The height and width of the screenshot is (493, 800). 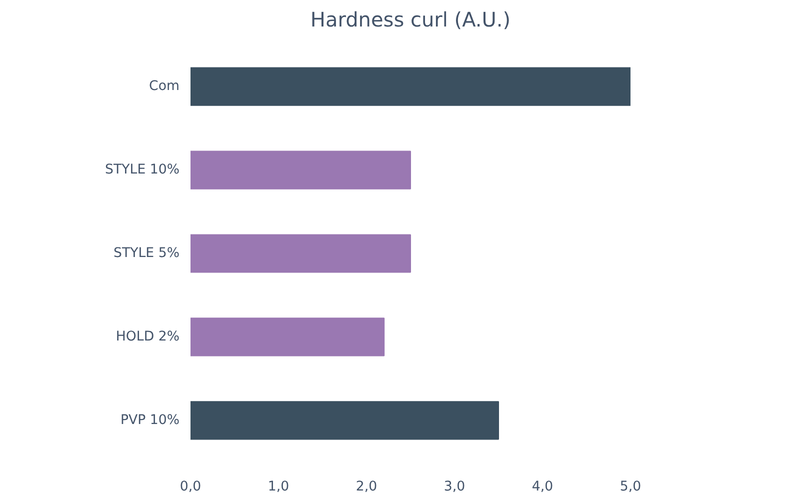 I want to click on chart-title: Hardness curl (A.U.), so click(x=410, y=20).